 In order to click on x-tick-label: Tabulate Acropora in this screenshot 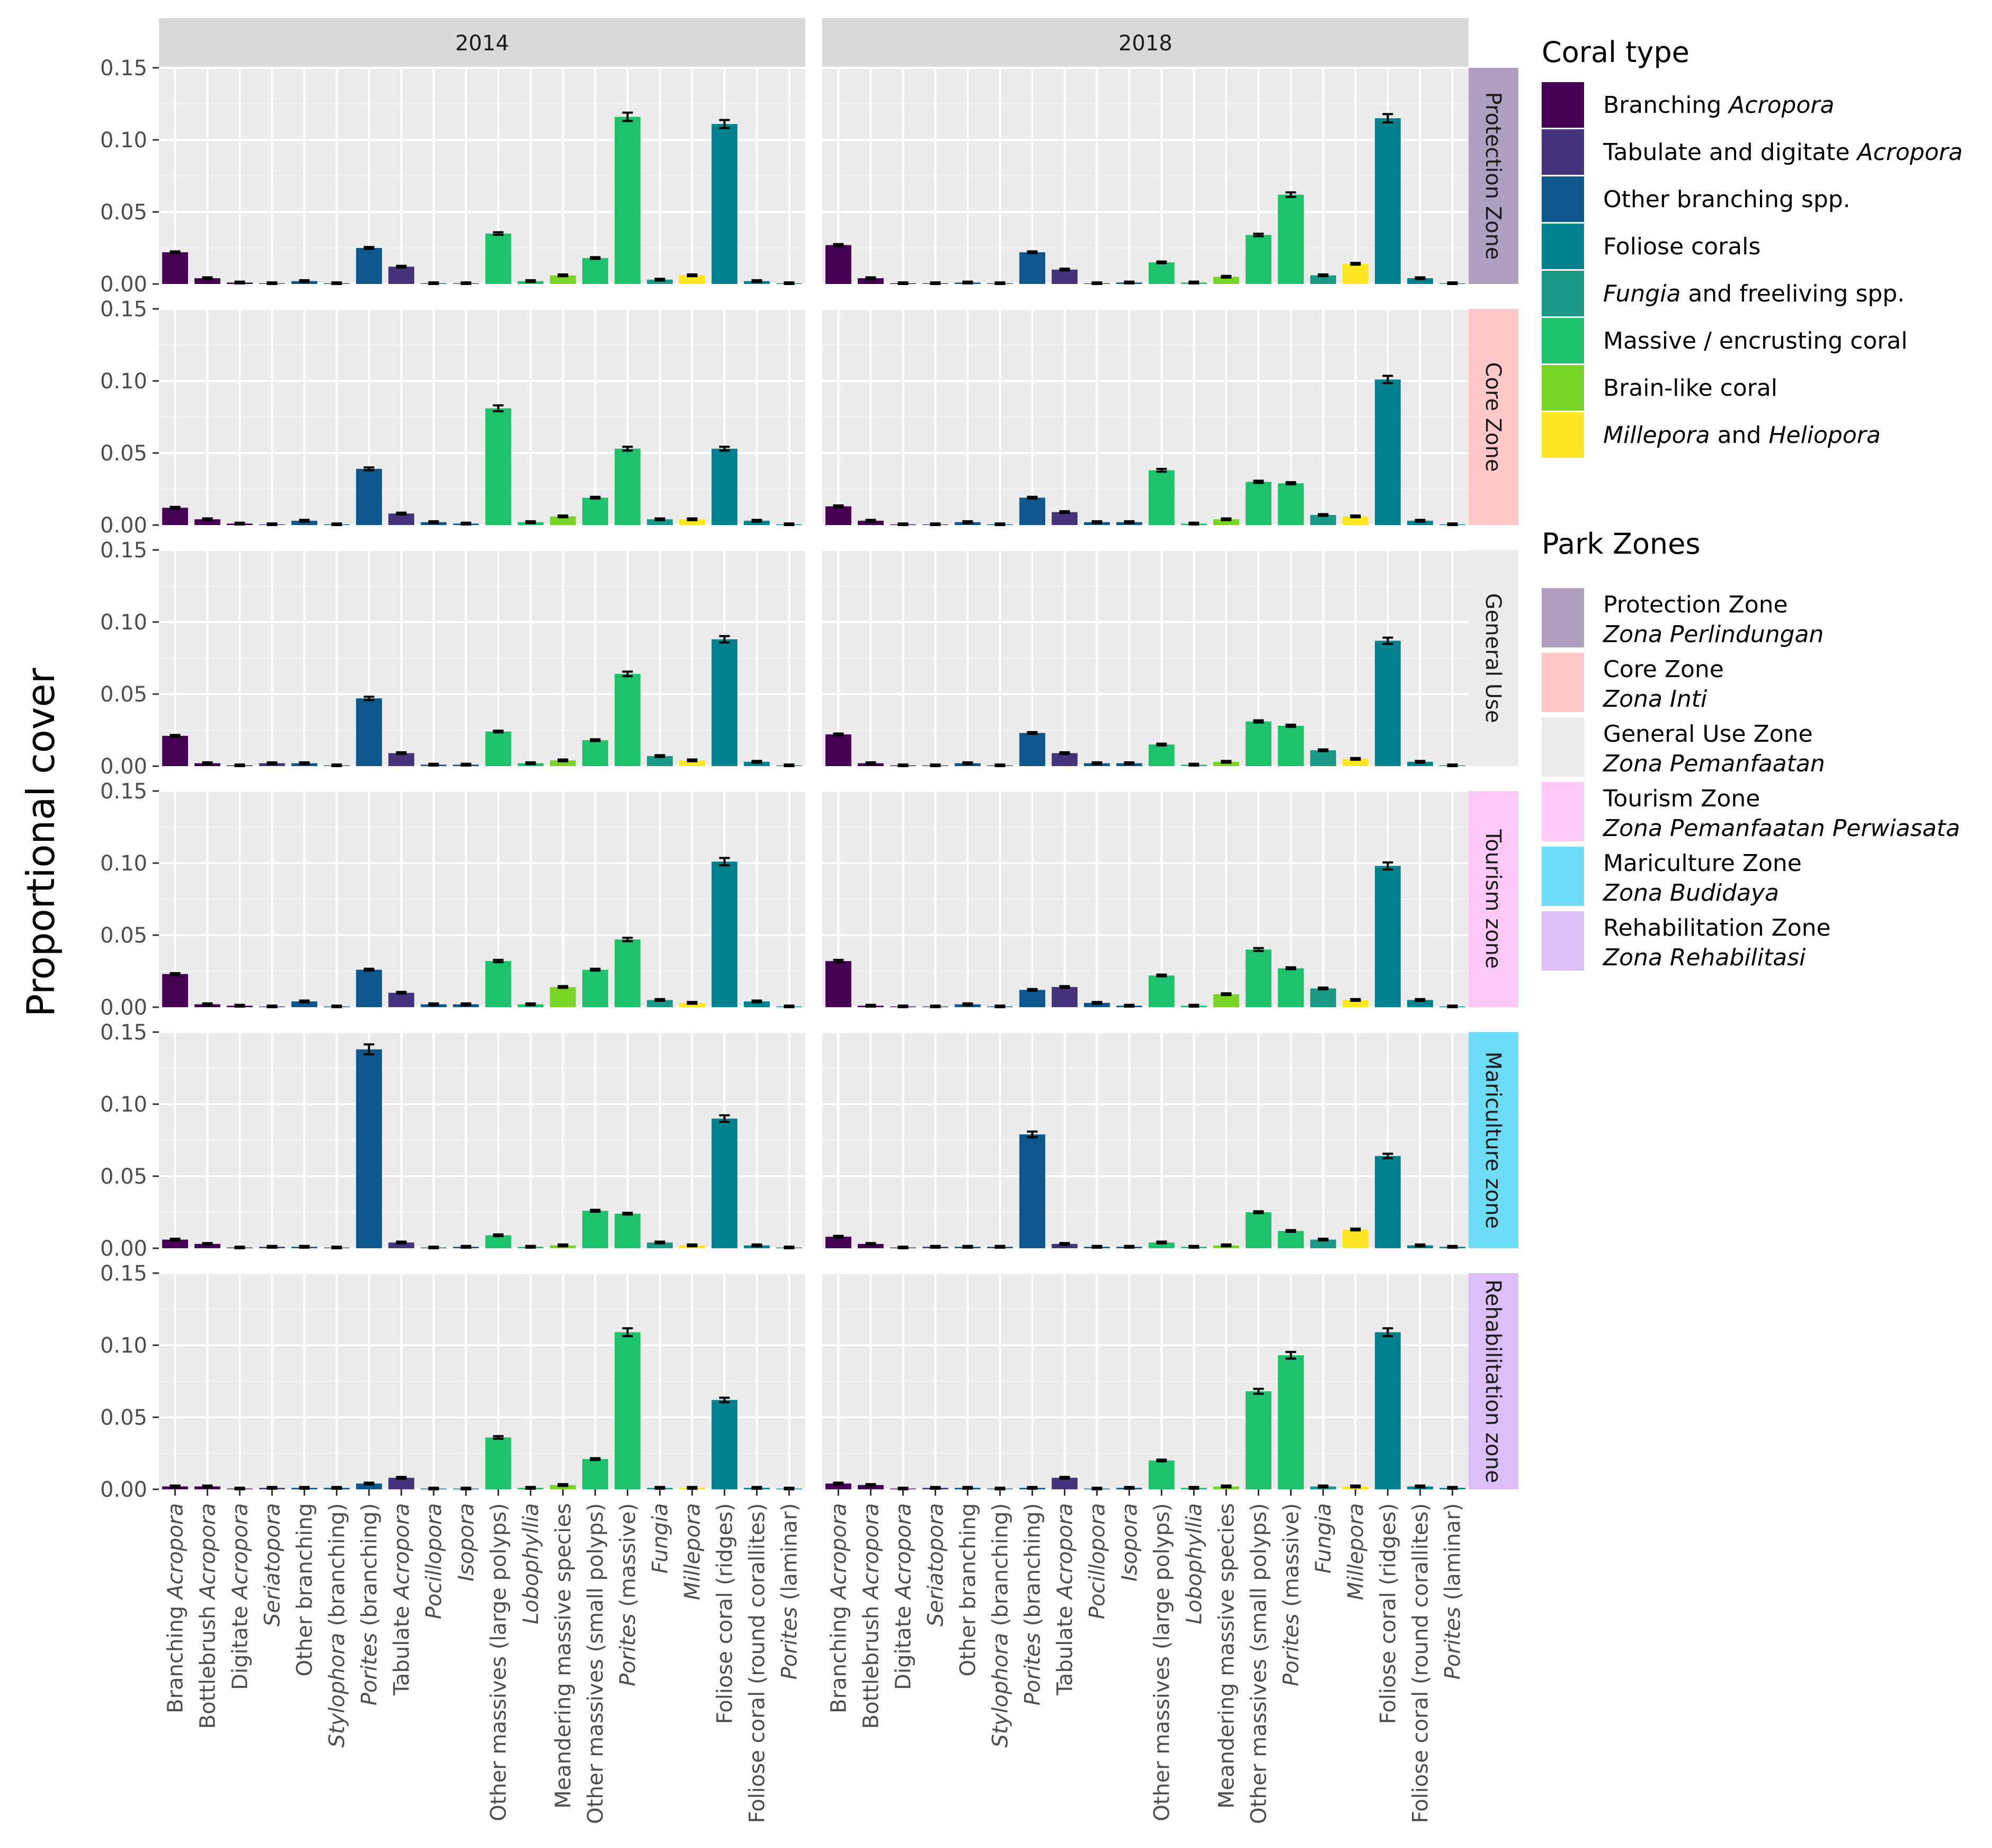, I will do `click(1065, 1599)`.